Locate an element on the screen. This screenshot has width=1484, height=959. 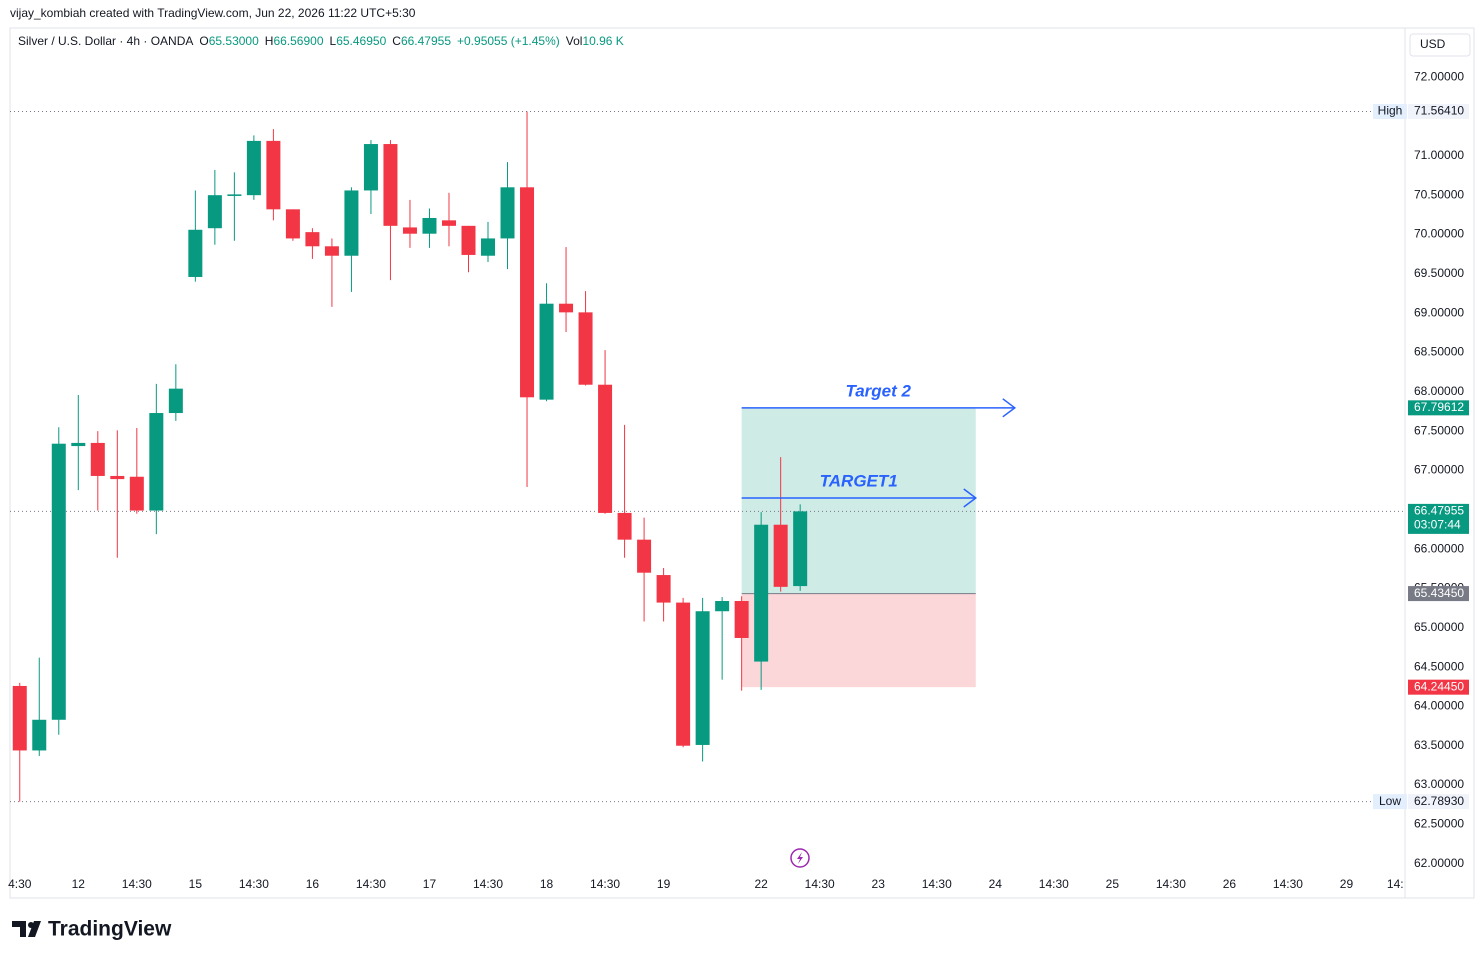
price-tag-label: 67.79612 is located at coordinates (1439, 407).